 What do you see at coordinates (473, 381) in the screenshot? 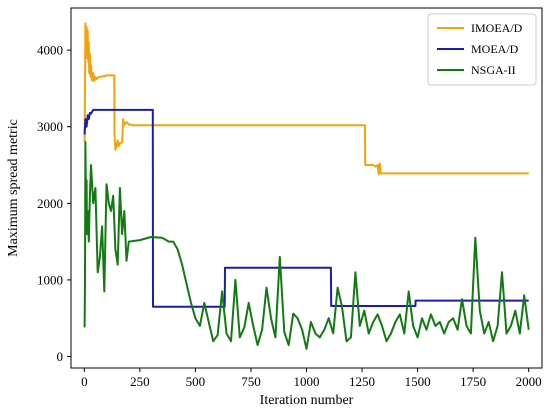
I see `x-tick-label: 1750` at bounding box center [473, 381].